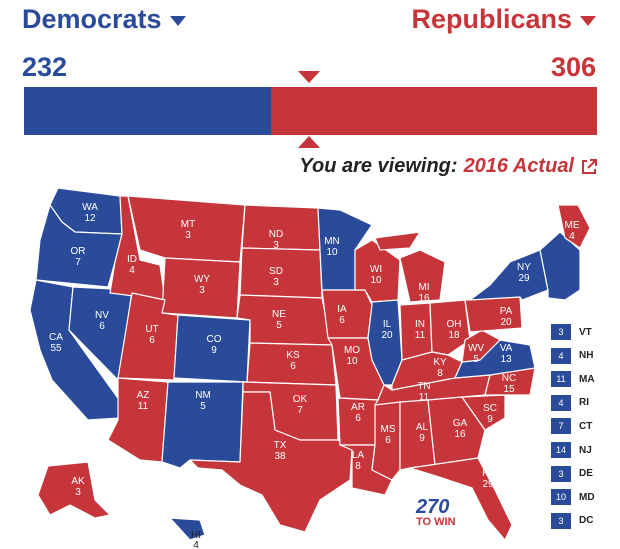  What do you see at coordinates (56, 343) in the screenshot?
I see `label-ca: CA 55` at bounding box center [56, 343].